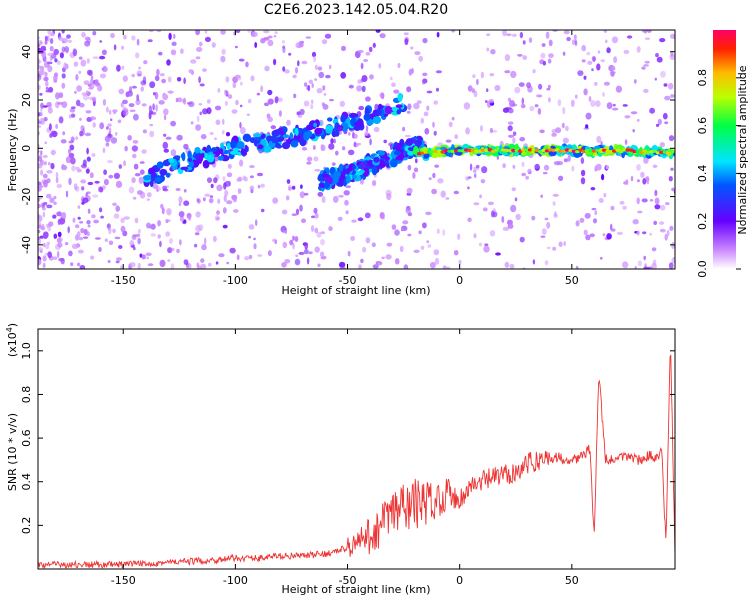 The width and height of the screenshot is (750, 600). What do you see at coordinates (591, 151) in the screenshot?
I see `trace-core` at bounding box center [591, 151].